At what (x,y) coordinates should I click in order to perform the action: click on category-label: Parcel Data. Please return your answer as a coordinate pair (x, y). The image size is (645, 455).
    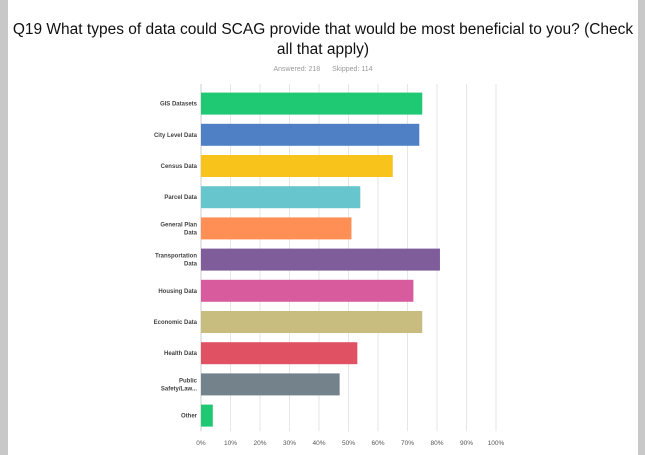
    Looking at the image, I should click on (180, 198).